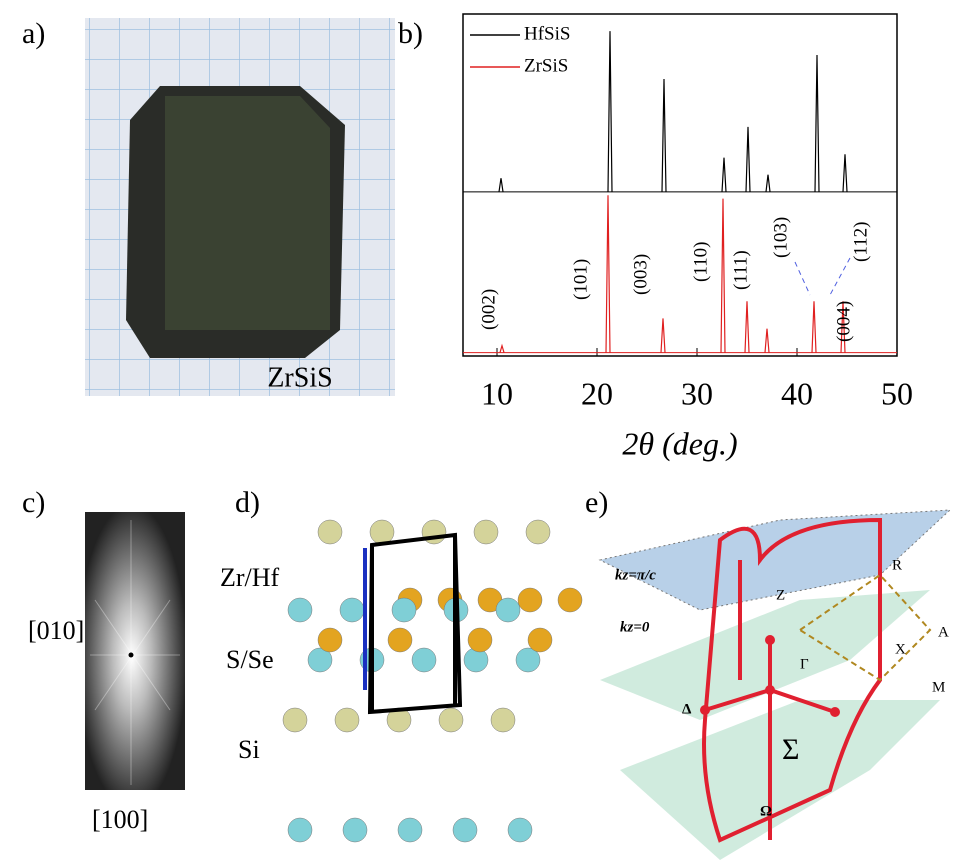 Image resolution: width=960 pixels, height=863 pixels. I want to click on plane-bottom, so click(780, 780).